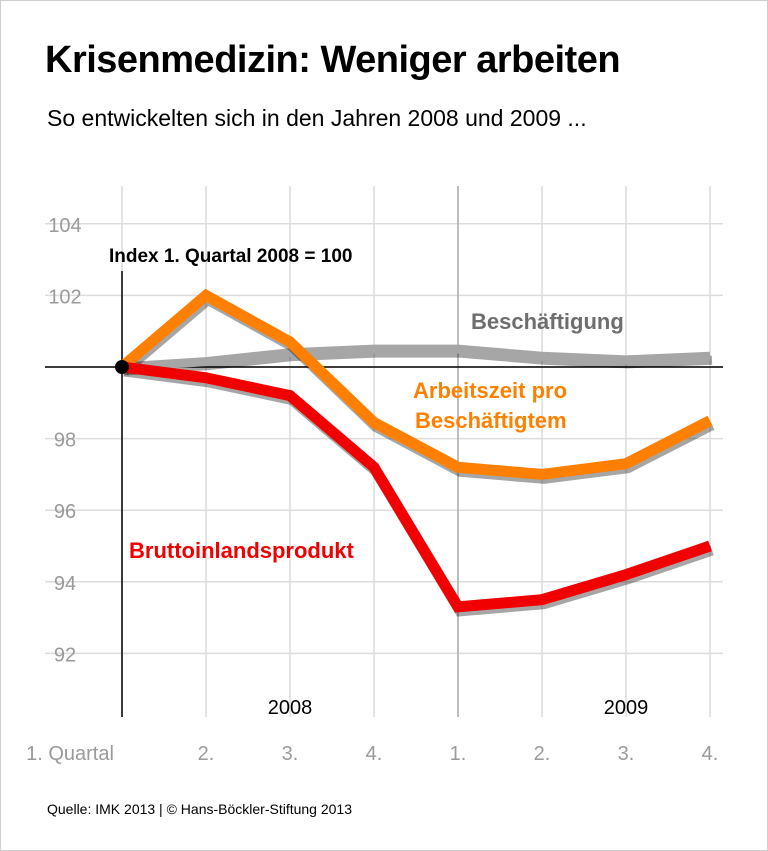 Image resolution: width=768 pixels, height=851 pixels. Describe the element at coordinates (333, 60) in the screenshot. I see `chart-title: Krisenmedizin: Weniger arbeiten` at that location.